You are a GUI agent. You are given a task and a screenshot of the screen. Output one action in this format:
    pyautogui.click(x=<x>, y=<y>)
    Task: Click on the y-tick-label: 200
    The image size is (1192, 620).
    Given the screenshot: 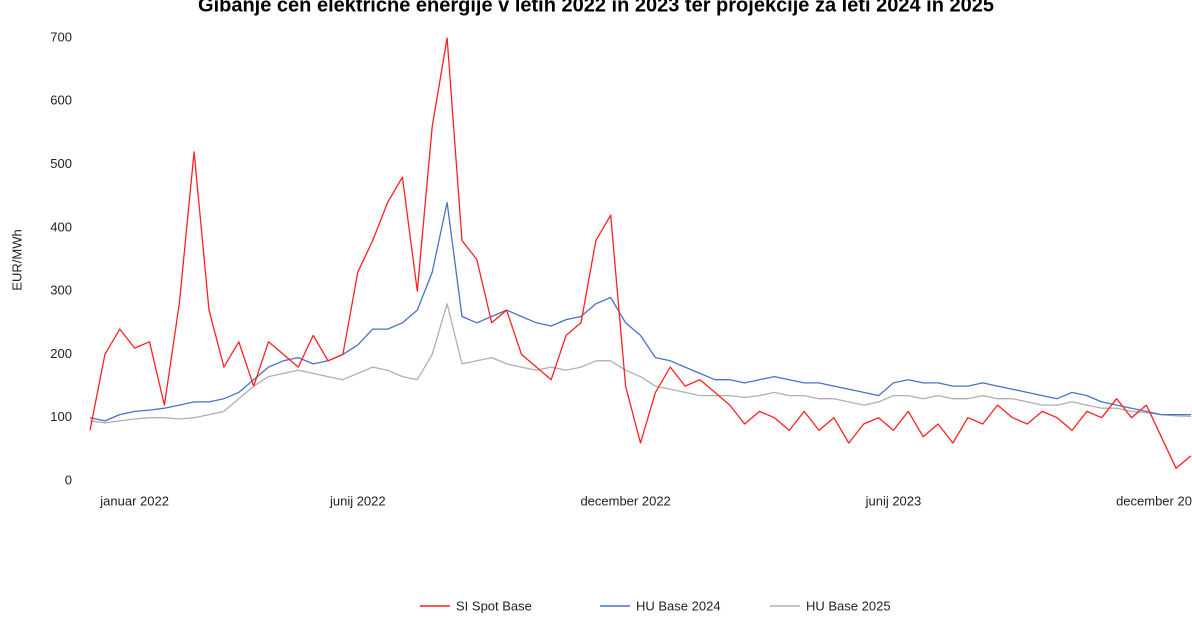 What is the action you would take?
    pyautogui.click(x=61, y=353)
    